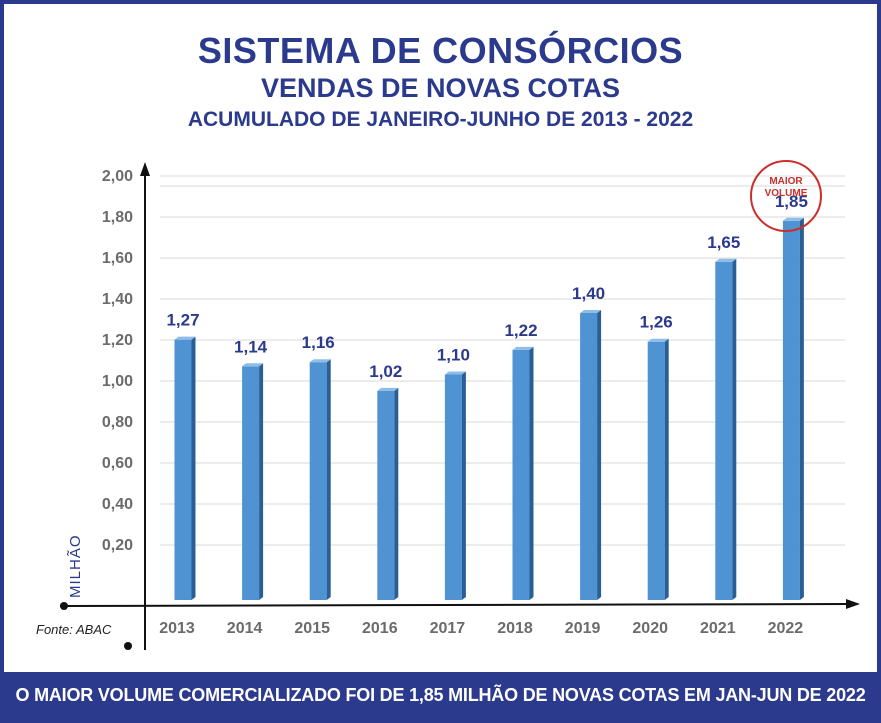  What do you see at coordinates (117, 361) in the screenshot?
I see `y-tick-labels: 0,20 0,40 0,60 0,80 1,00 1,20 1,40 1,60 1,80 2,00` at bounding box center [117, 361].